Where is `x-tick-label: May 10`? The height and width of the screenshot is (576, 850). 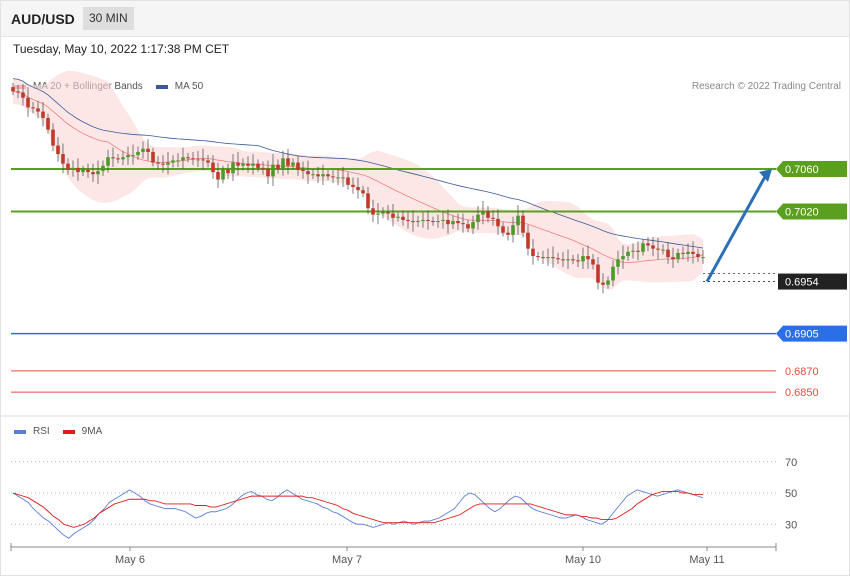
x-tick-label: May 10 is located at coordinates (583, 560).